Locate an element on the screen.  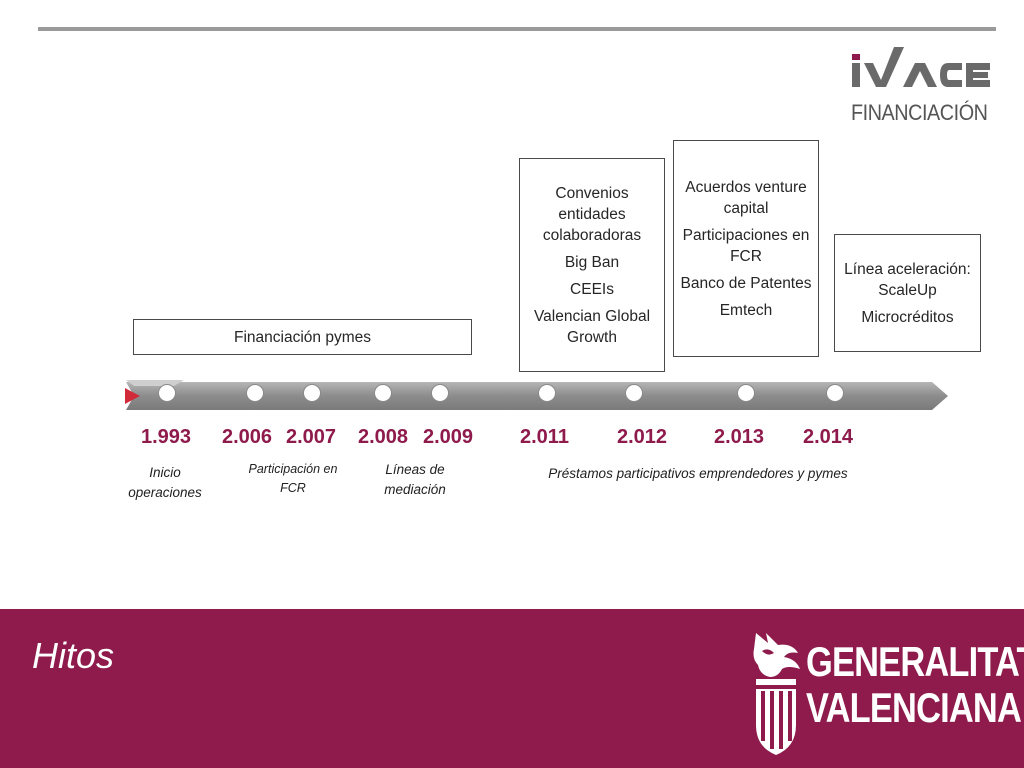
caption-lineas: Líneas de mediación is located at coordinates (415, 479).